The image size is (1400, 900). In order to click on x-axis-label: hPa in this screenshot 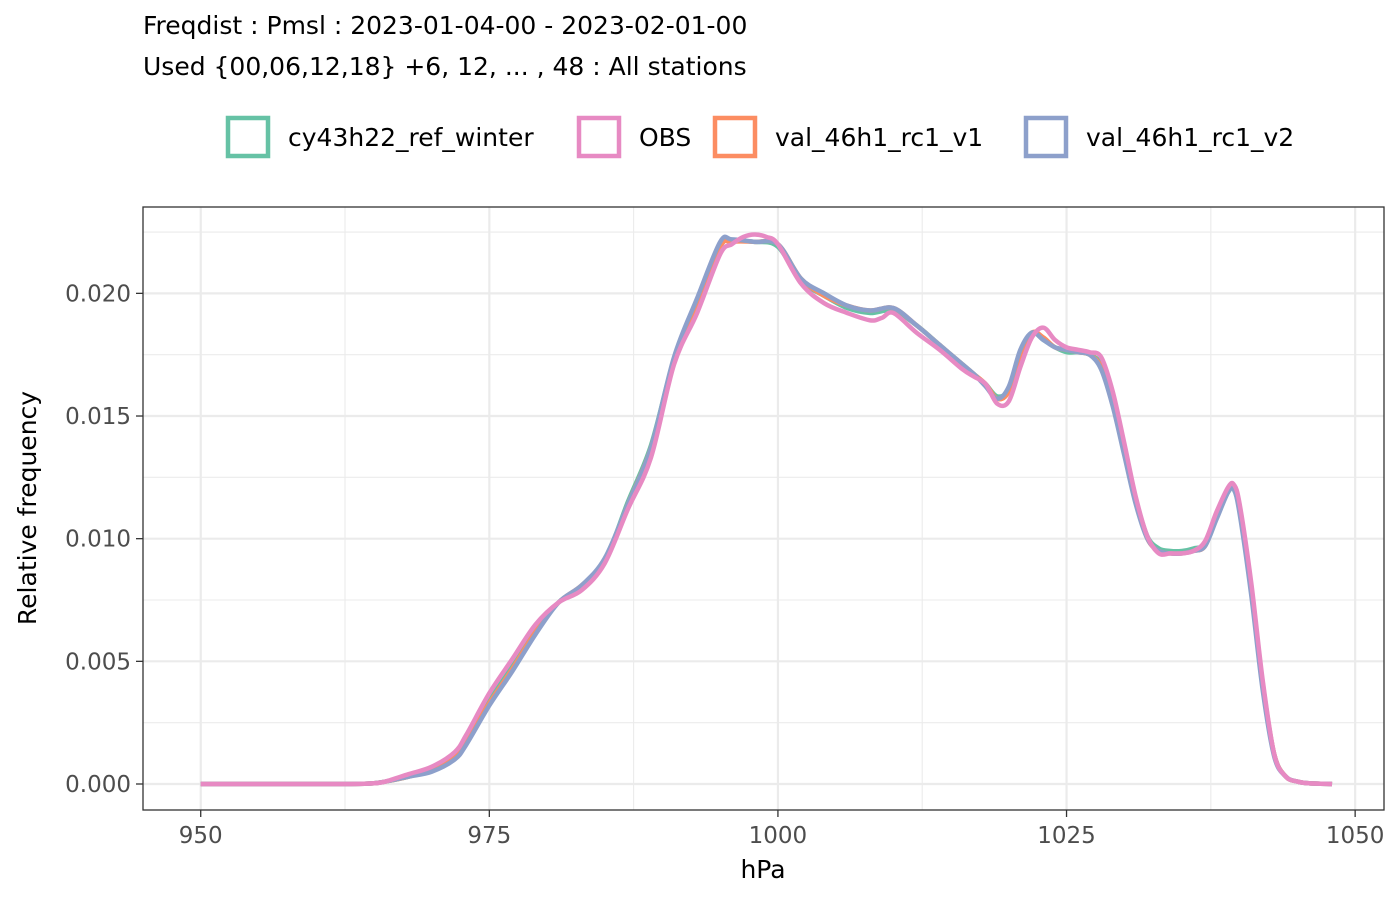, I will do `click(762, 869)`.